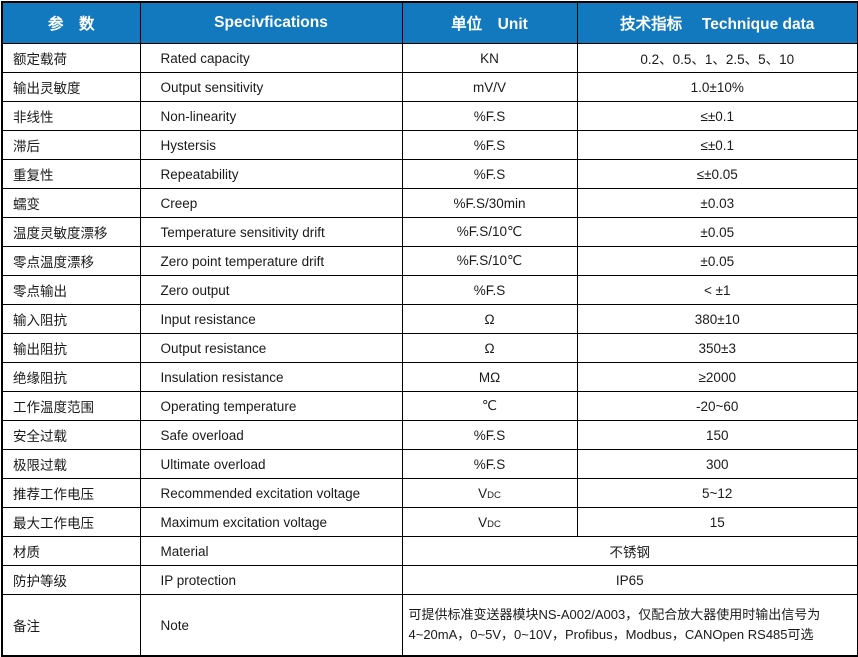  Describe the element at coordinates (717, 319) in the screenshot. I see `value-cell: 380±10` at that location.